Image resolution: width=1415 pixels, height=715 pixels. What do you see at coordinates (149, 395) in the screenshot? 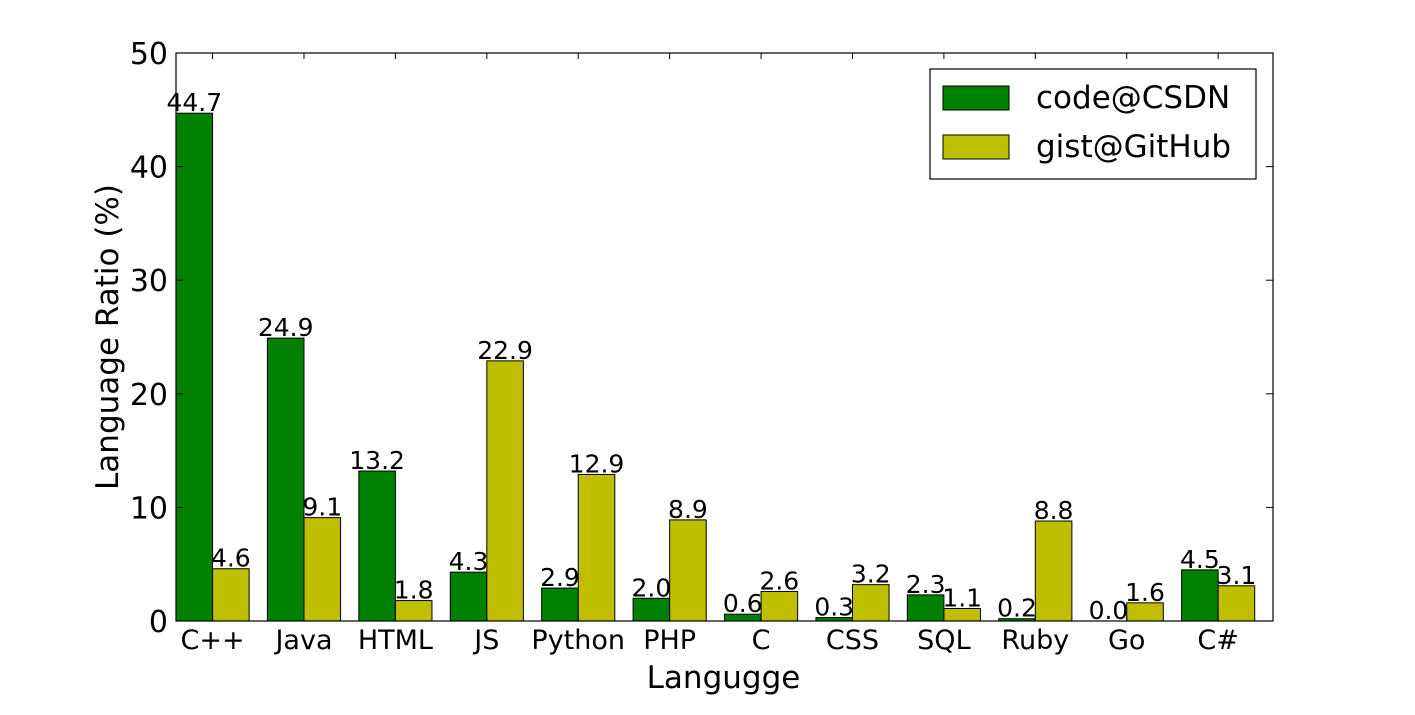
I see `y-tick-label: 20` at bounding box center [149, 395].